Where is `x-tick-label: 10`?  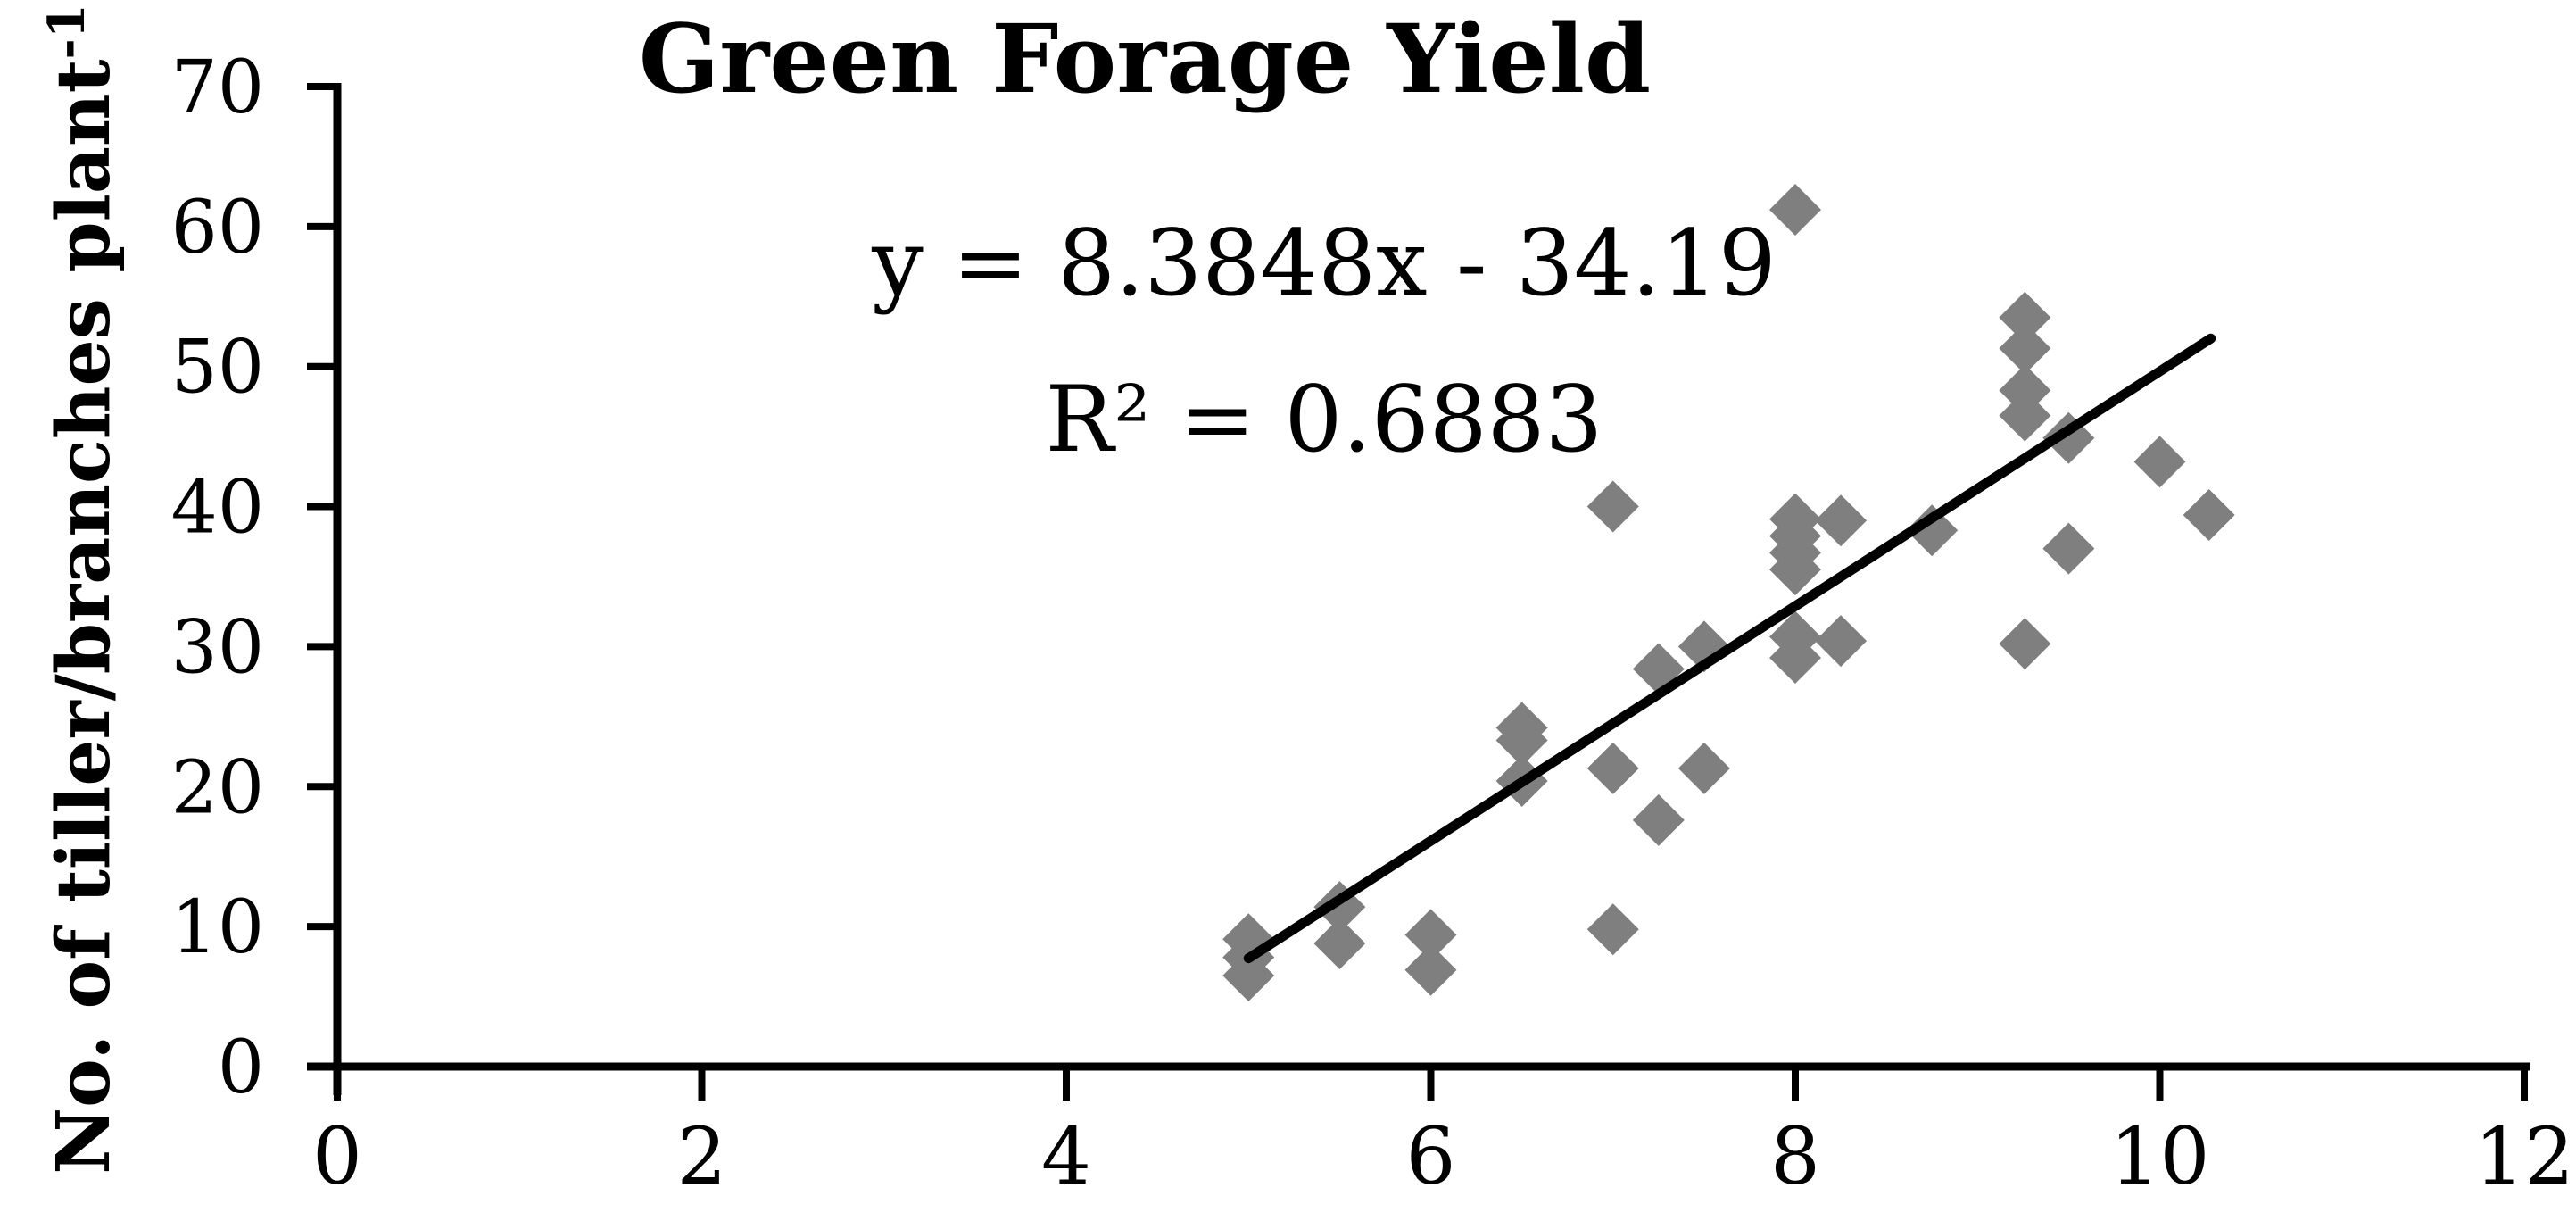 x-tick-label: 10 is located at coordinates (2160, 1156).